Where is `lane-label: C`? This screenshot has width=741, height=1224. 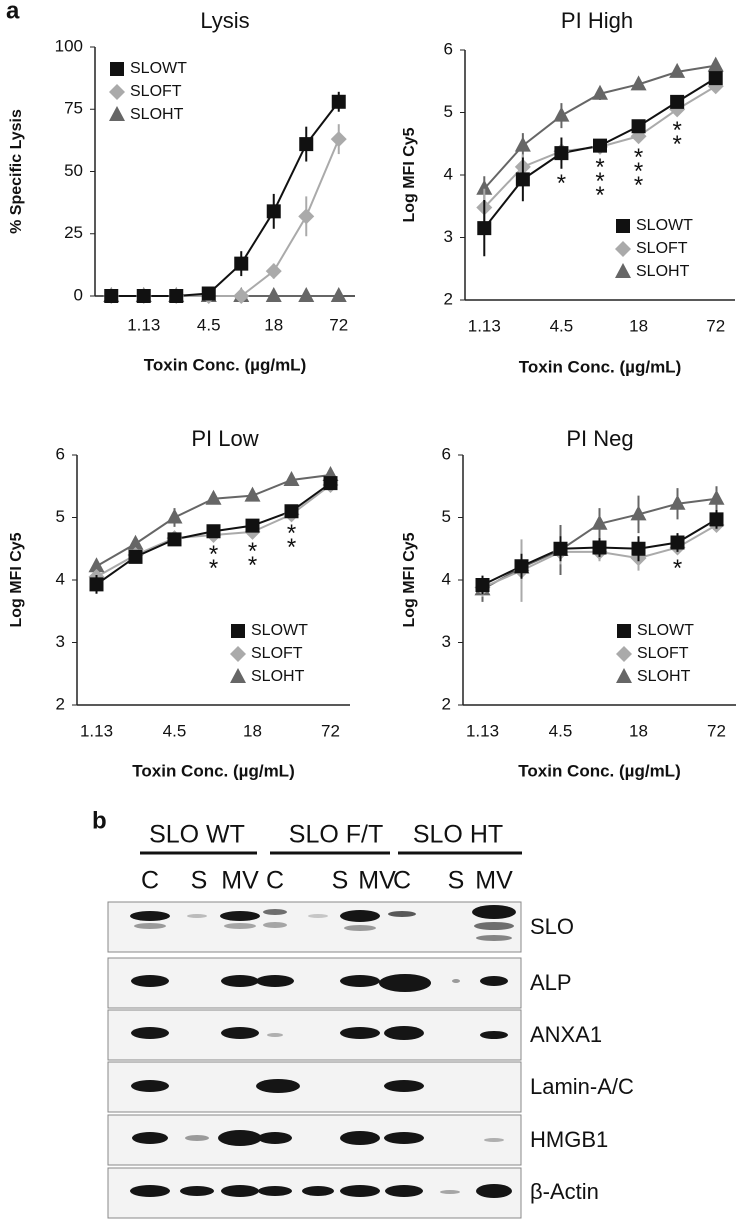
lane-label: C is located at coordinates (402, 881).